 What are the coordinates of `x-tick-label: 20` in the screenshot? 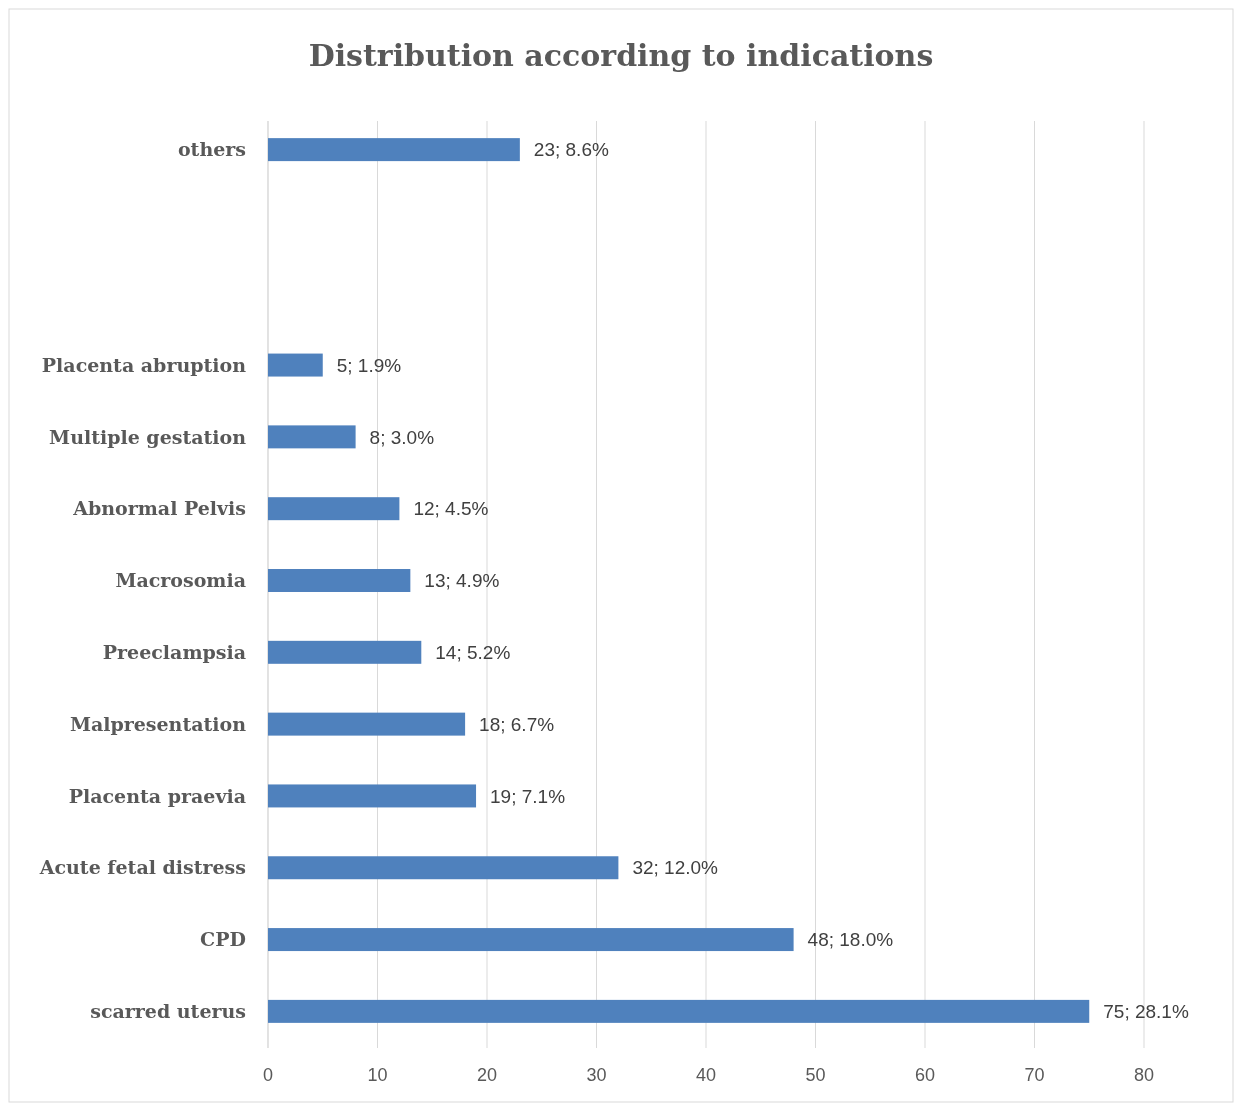 It's located at (487, 1075).